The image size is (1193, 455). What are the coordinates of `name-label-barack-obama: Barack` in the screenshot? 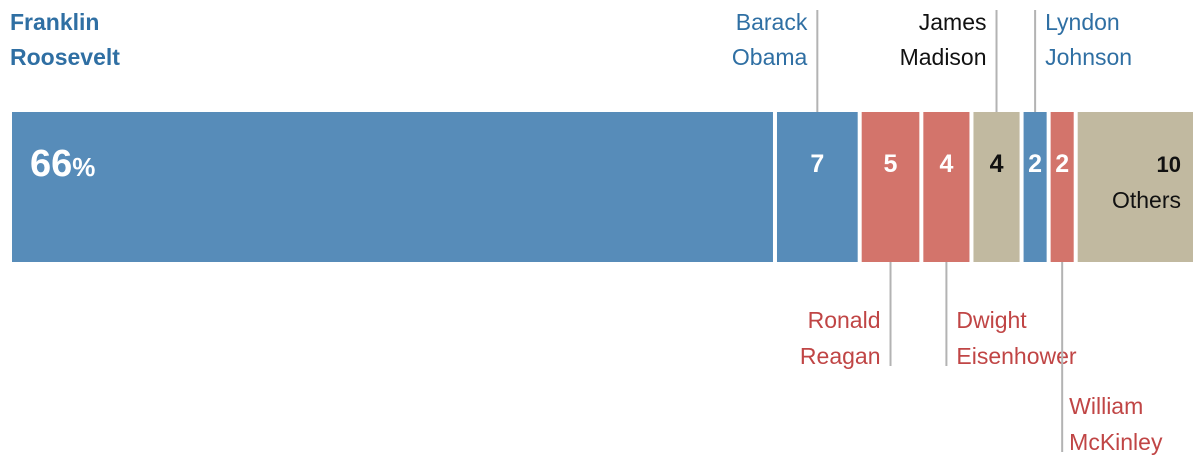 It's located at (772, 22).